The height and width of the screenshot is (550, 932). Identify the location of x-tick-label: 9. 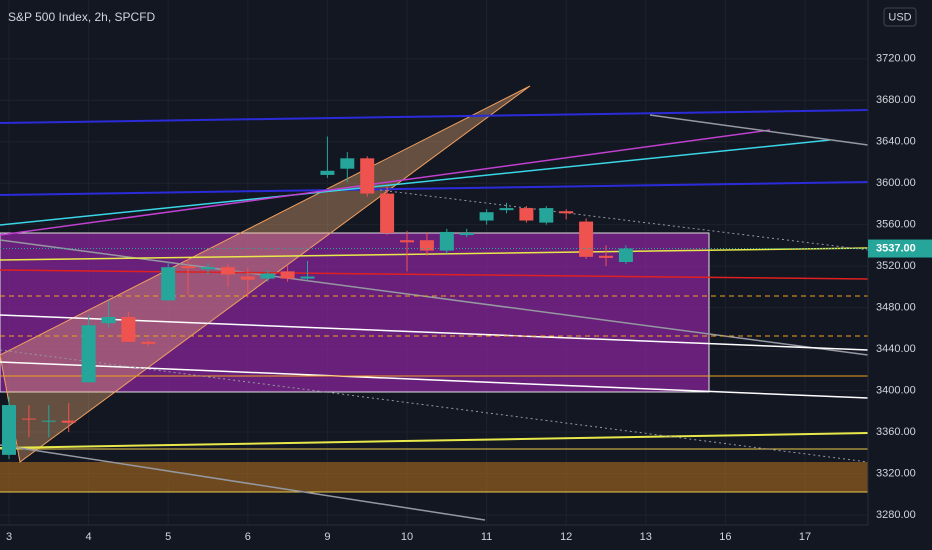
(327, 537).